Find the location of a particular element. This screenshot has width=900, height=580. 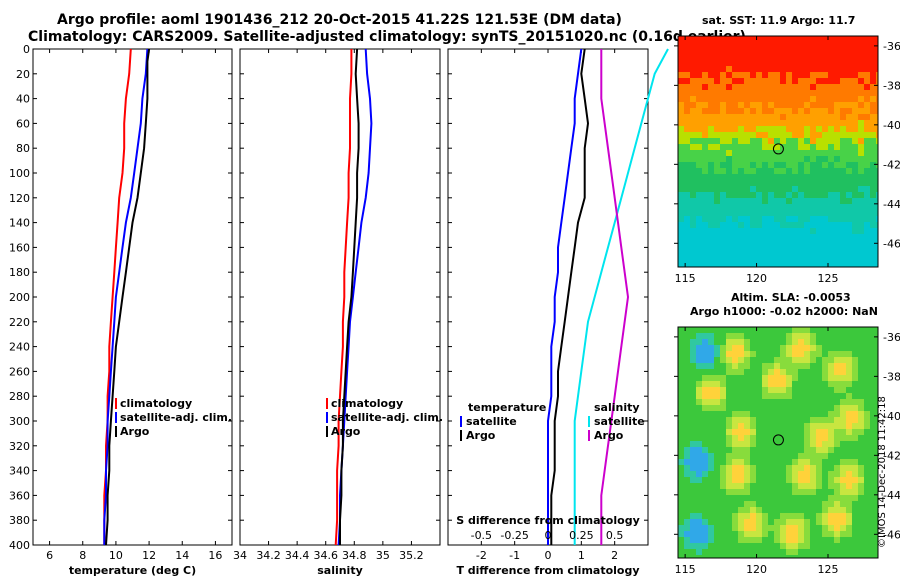

x-axis-label: salinity is located at coordinates (340, 570).